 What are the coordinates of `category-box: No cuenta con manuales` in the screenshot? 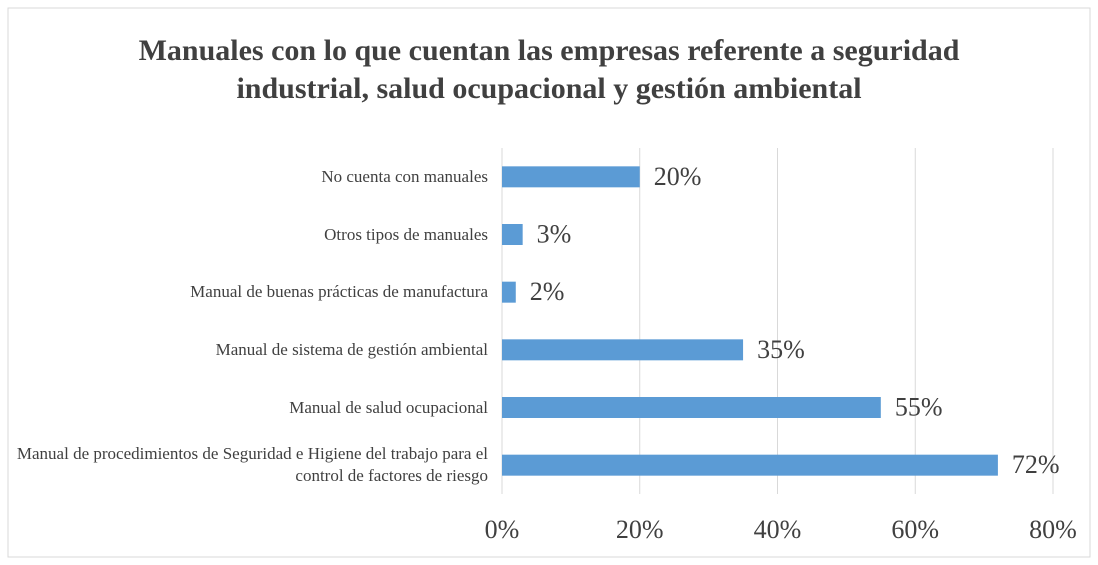 It's located at (404, 176).